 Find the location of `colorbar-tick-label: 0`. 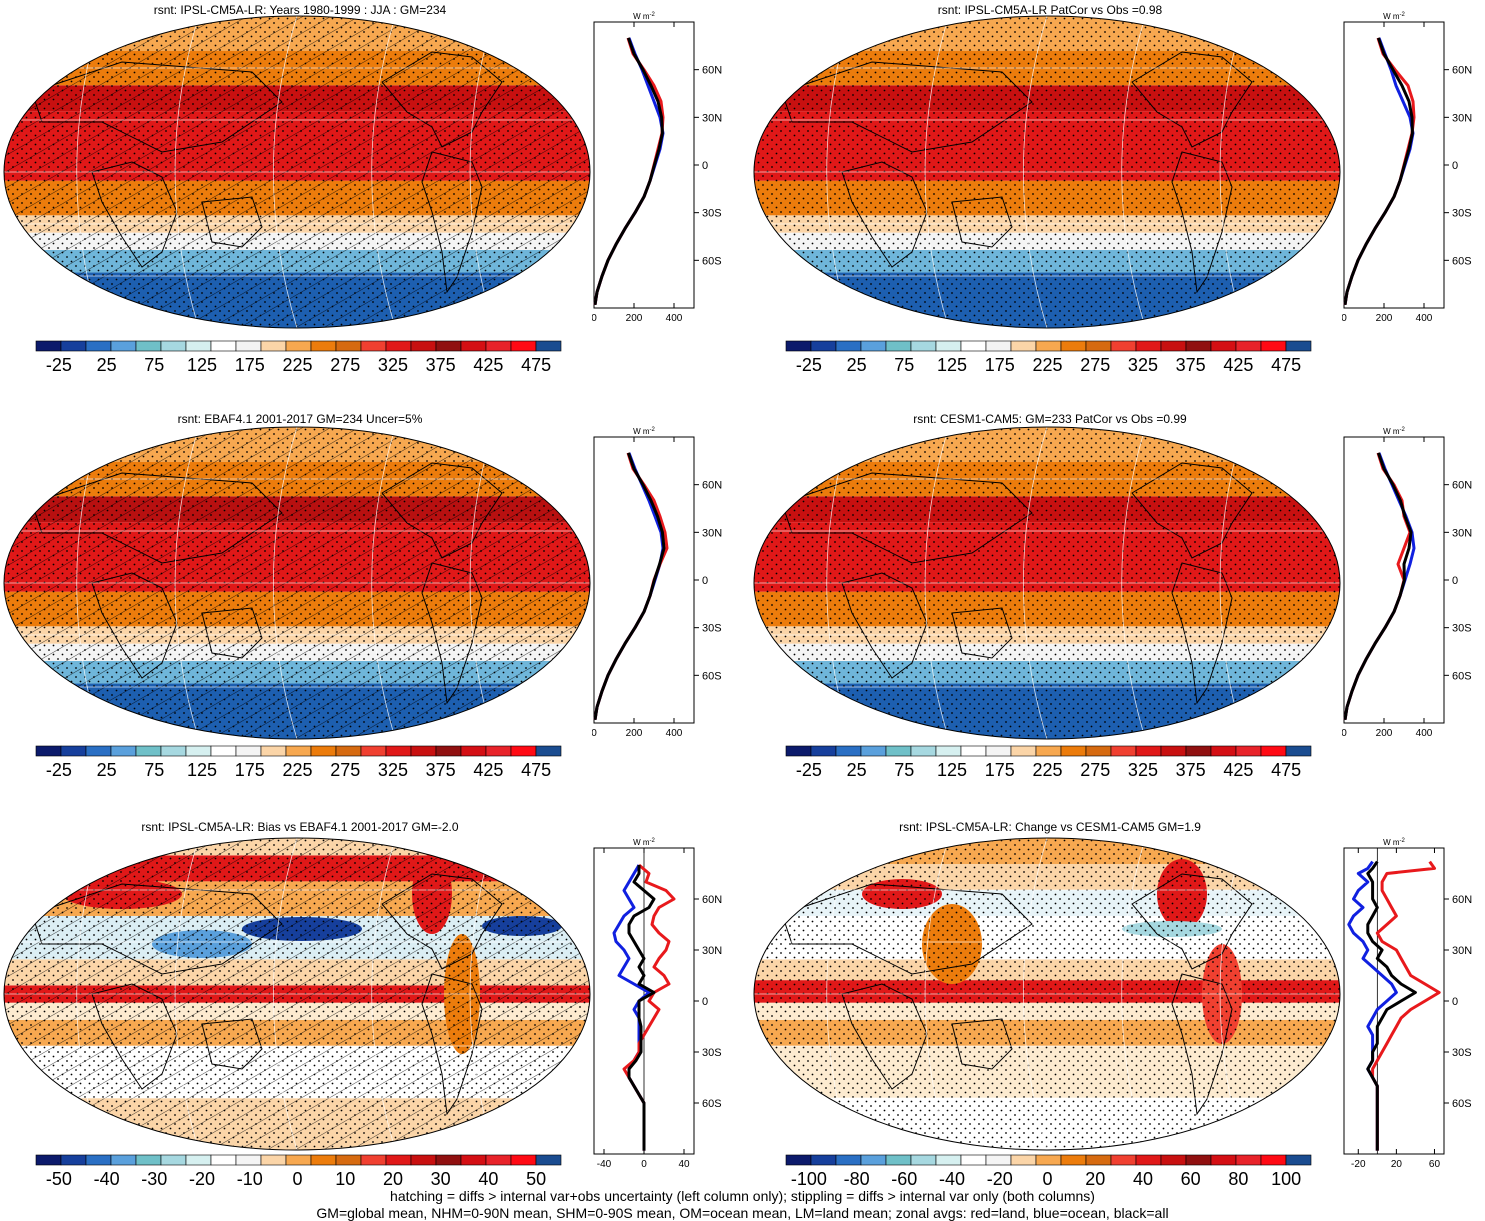

colorbar-tick-label: 0 is located at coordinates (1047, 1179).